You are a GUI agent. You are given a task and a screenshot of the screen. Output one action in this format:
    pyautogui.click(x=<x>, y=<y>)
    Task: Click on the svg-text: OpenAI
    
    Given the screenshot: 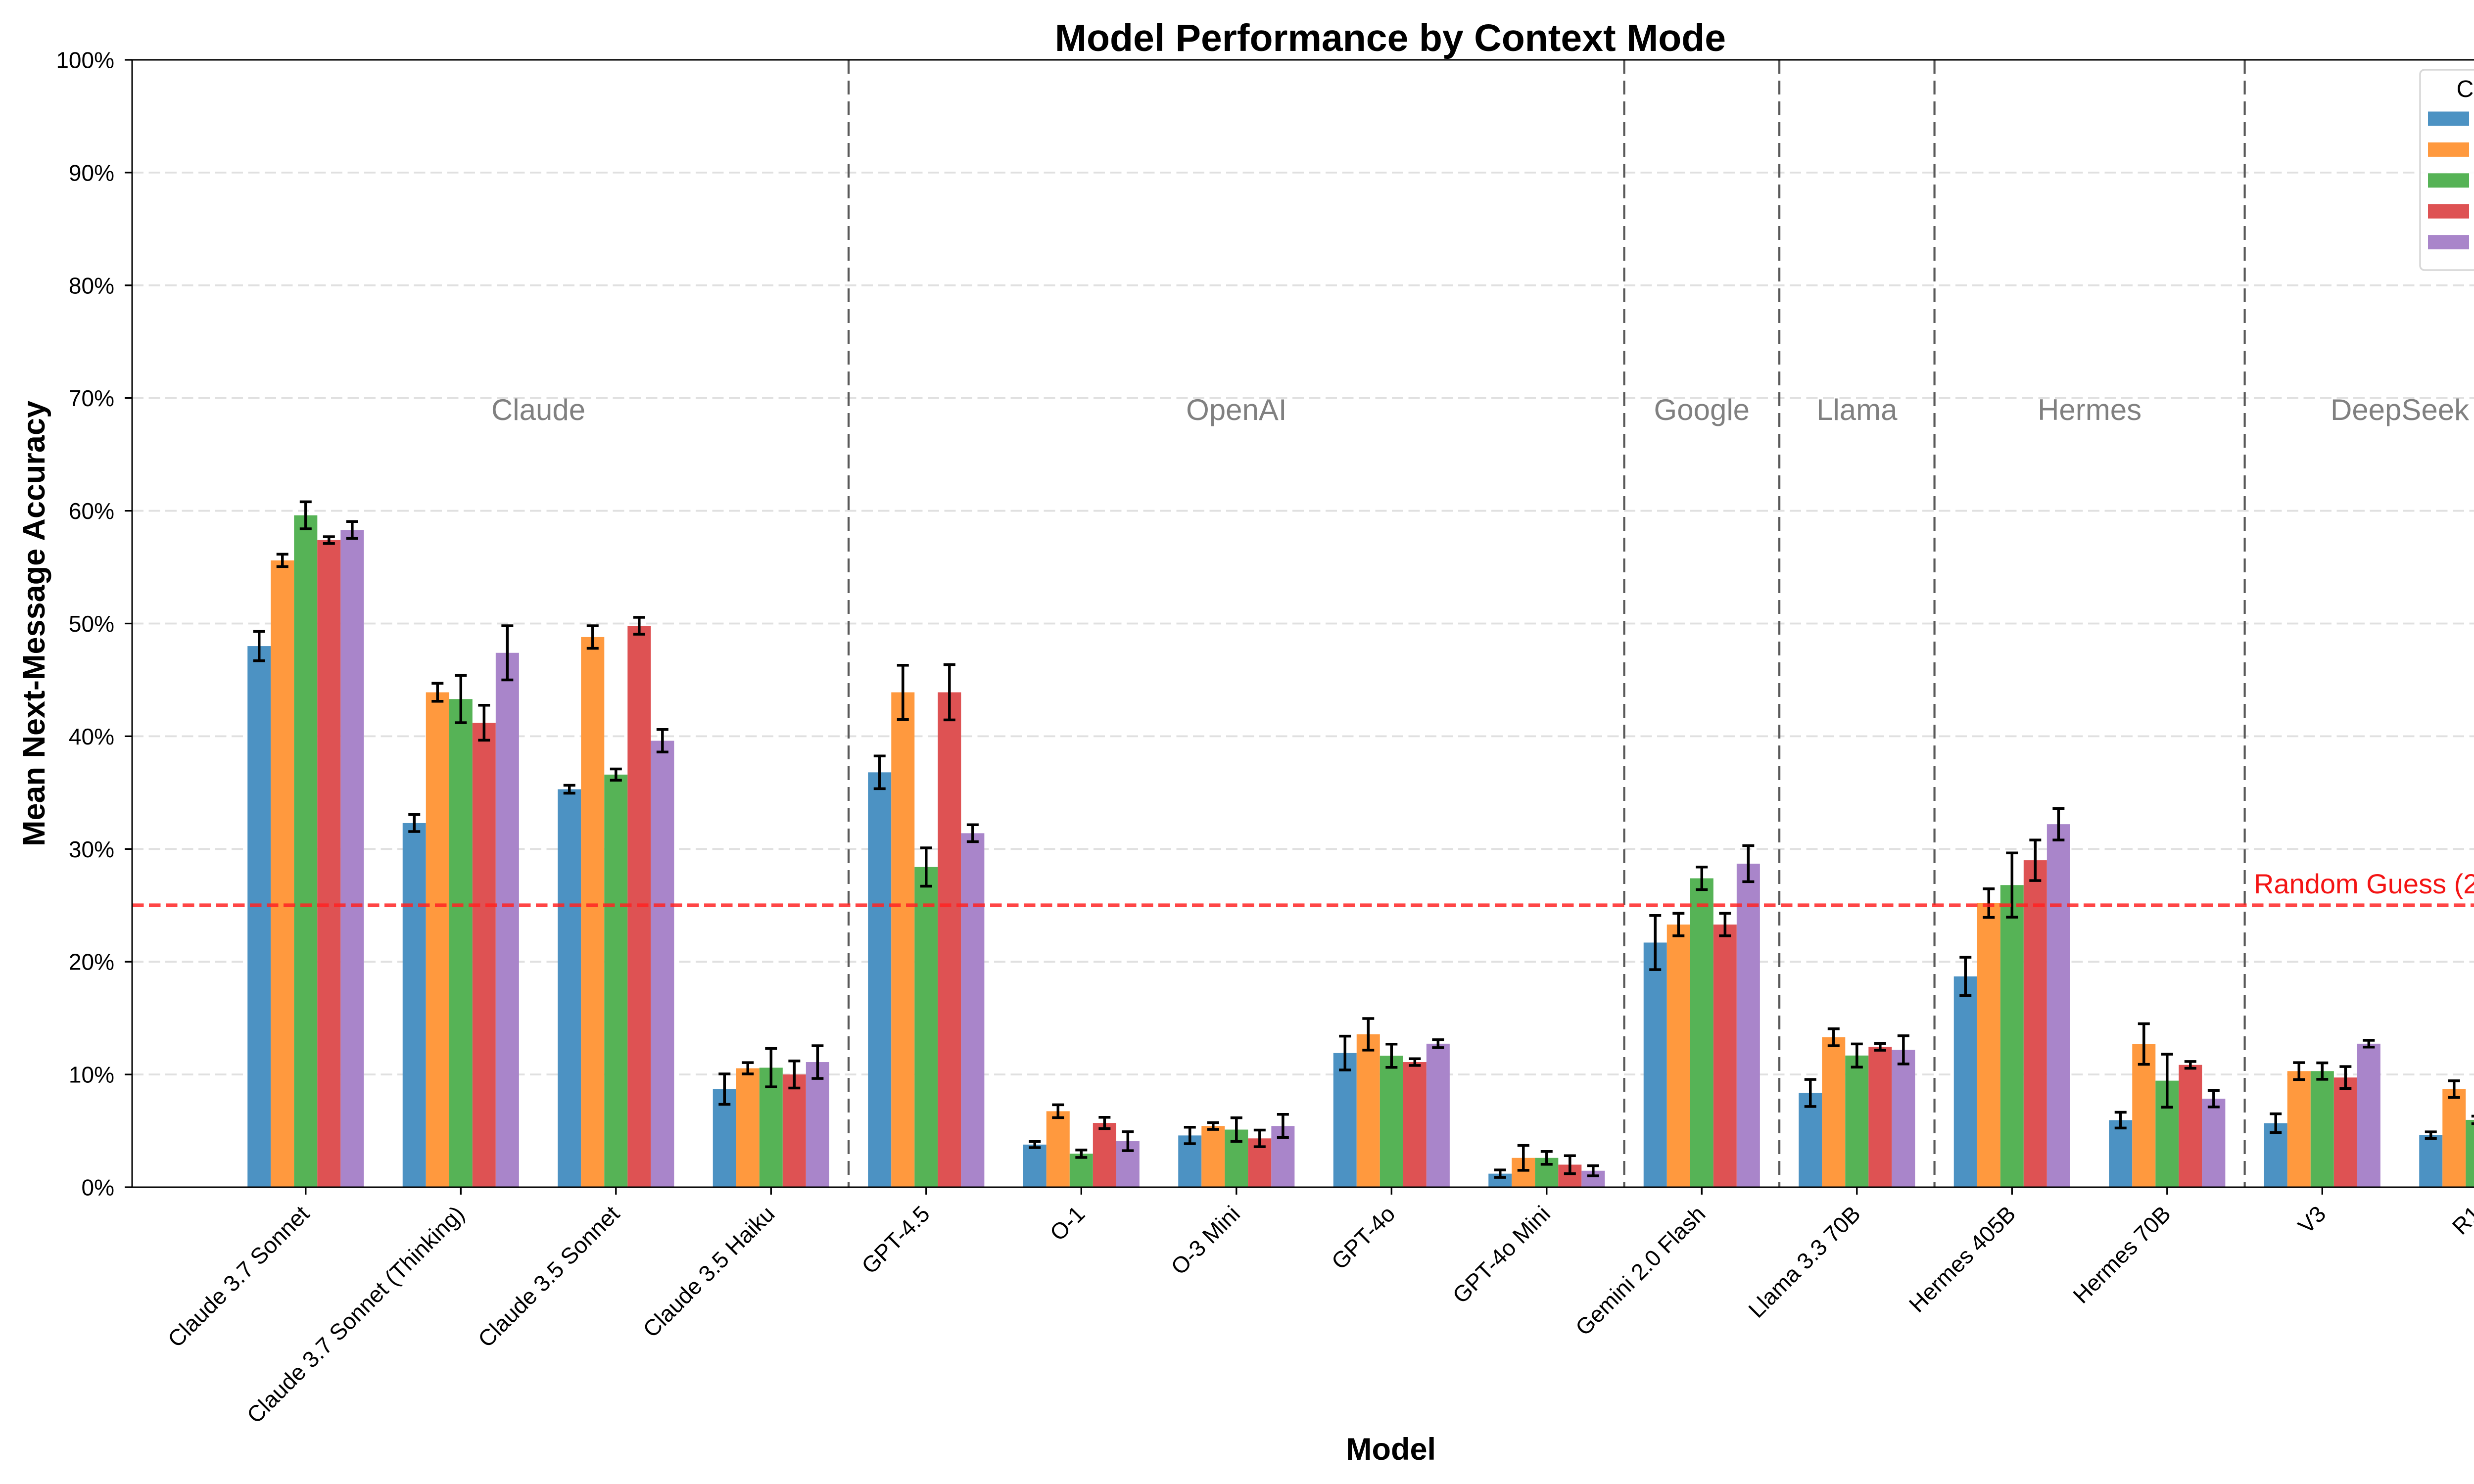 What is the action you would take?
    pyautogui.click(x=1236, y=409)
    